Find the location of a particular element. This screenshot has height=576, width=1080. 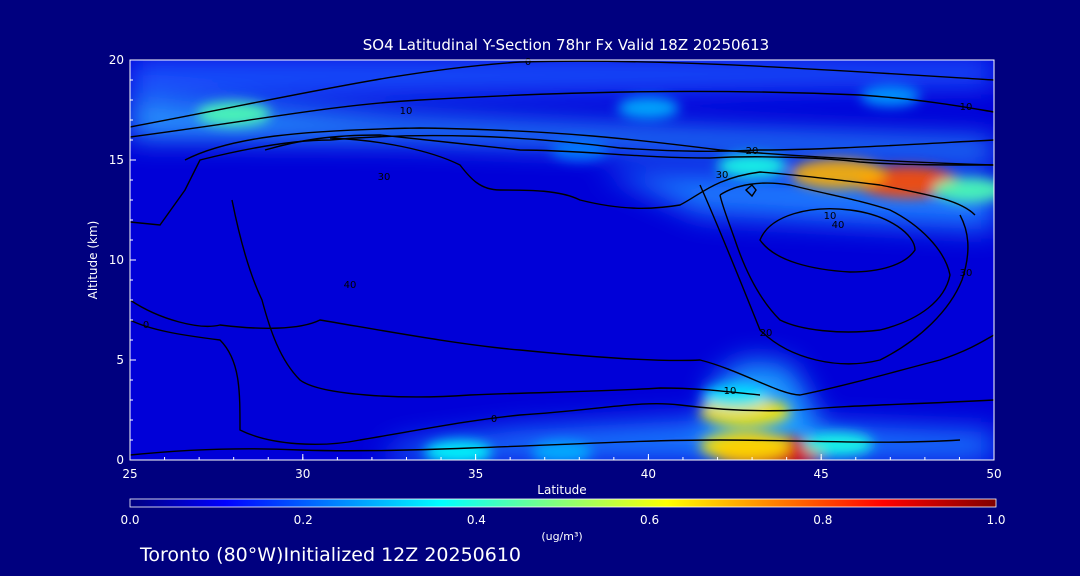

colorbar-unit-label: (ug/m³) is located at coordinates (561, 536).